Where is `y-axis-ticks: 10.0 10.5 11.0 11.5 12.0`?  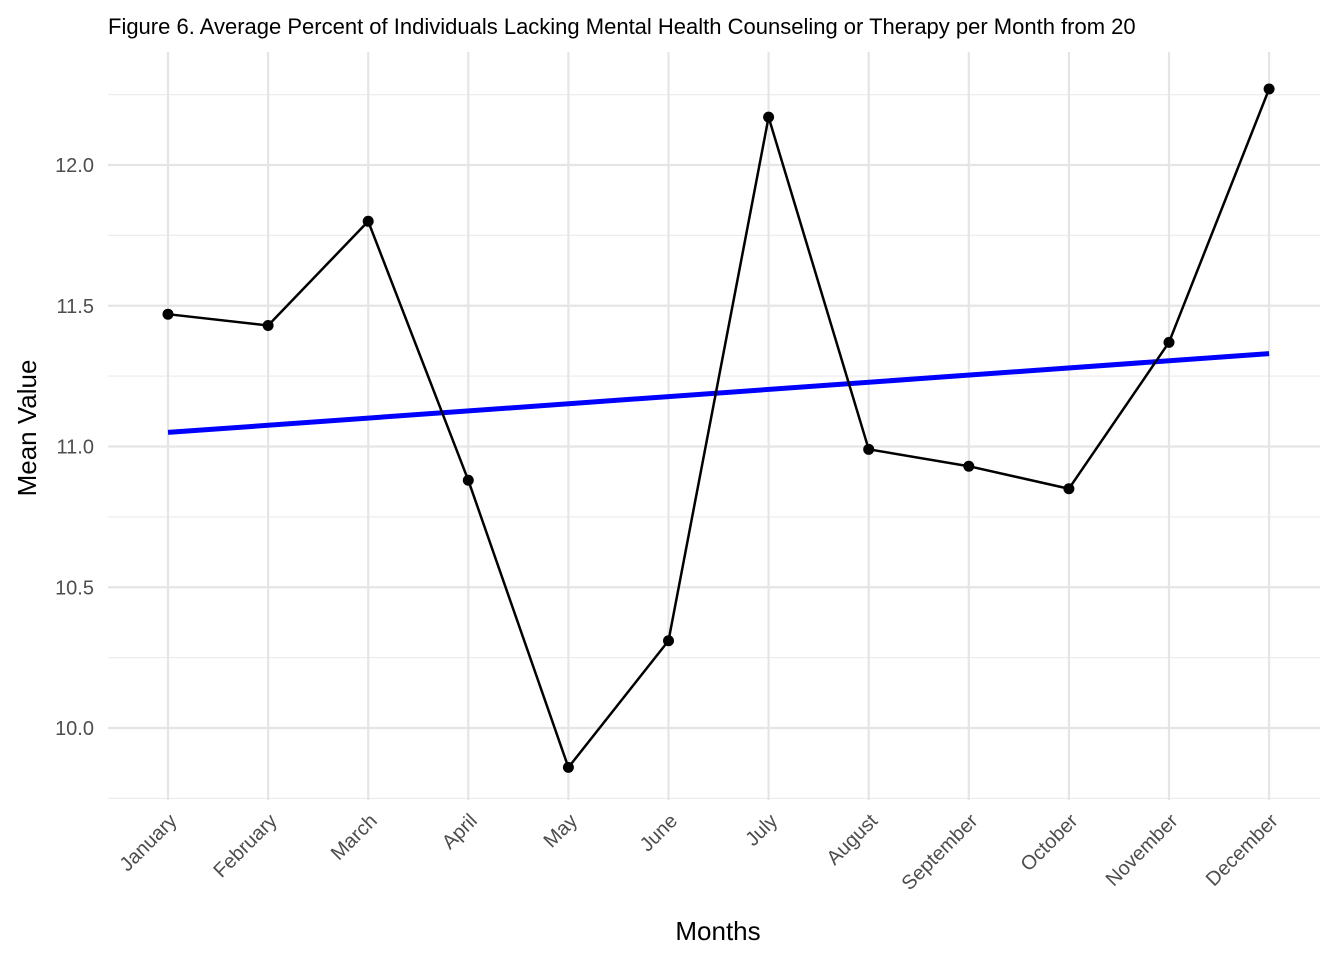
y-axis-ticks: 10.0 10.5 11.0 11.5 12.0 is located at coordinates (74, 447).